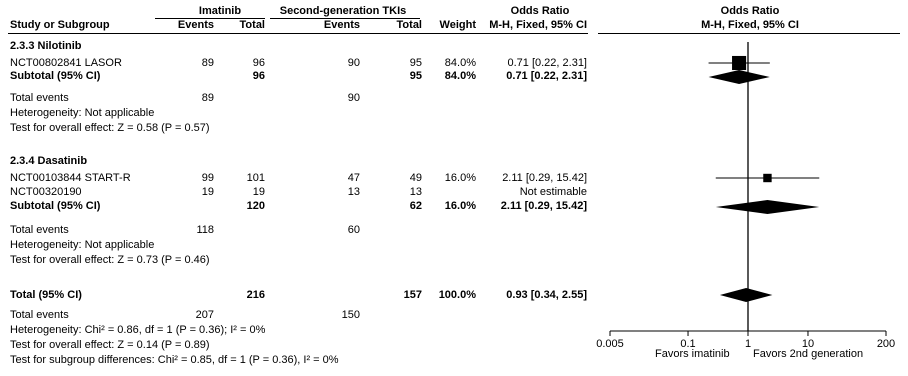  Describe the element at coordinates (298, 33) in the screenshot. I see `header-rule-left` at that location.